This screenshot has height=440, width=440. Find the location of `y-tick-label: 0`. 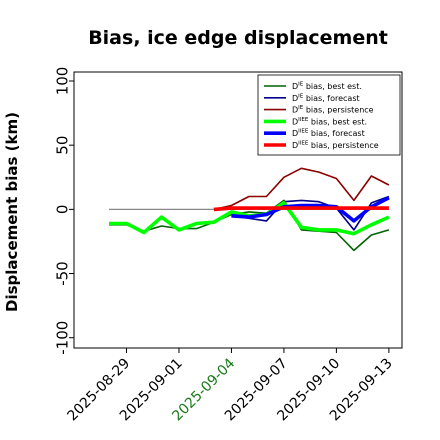

y-tick-label: 0 is located at coordinates (63, 210).